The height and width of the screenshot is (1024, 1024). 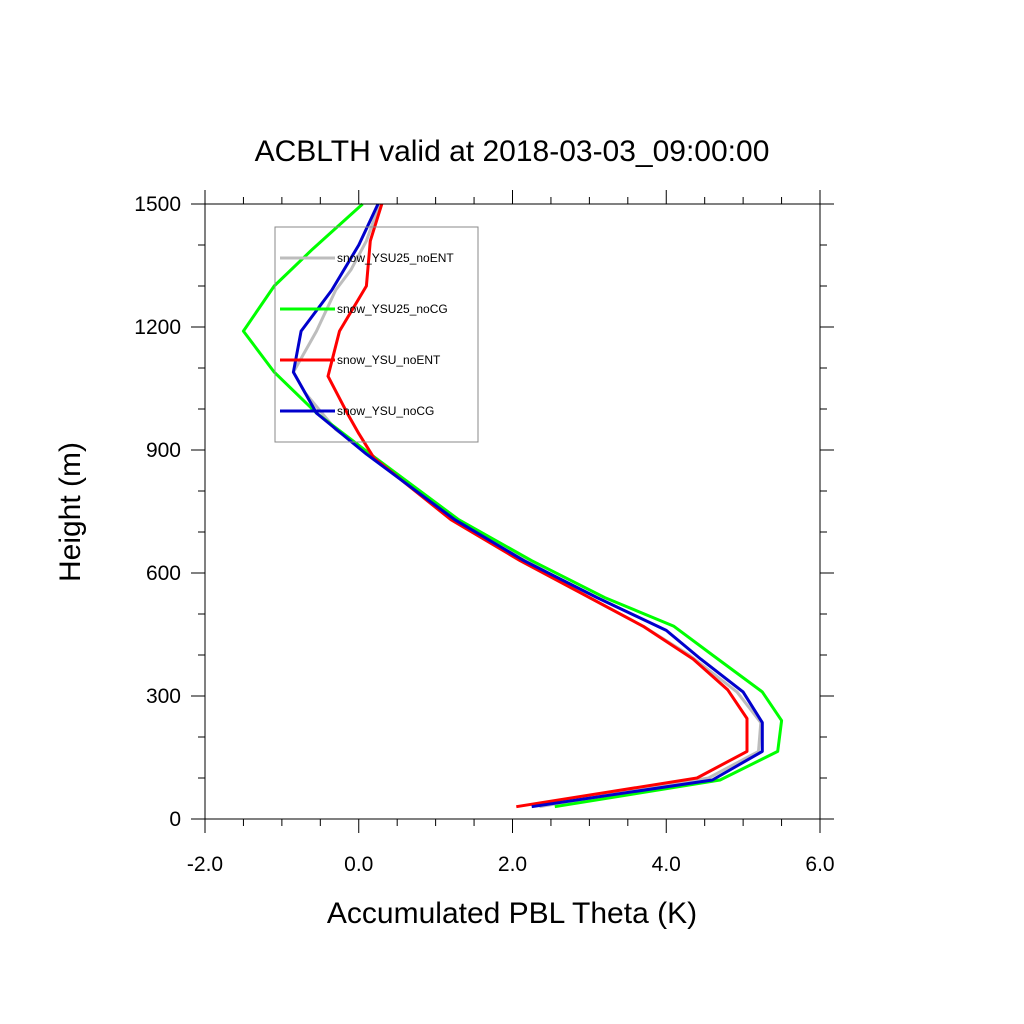 What do you see at coordinates (205, 864) in the screenshot?
I see `x-tick-label: -2.0` at bounding box center [205, 864].